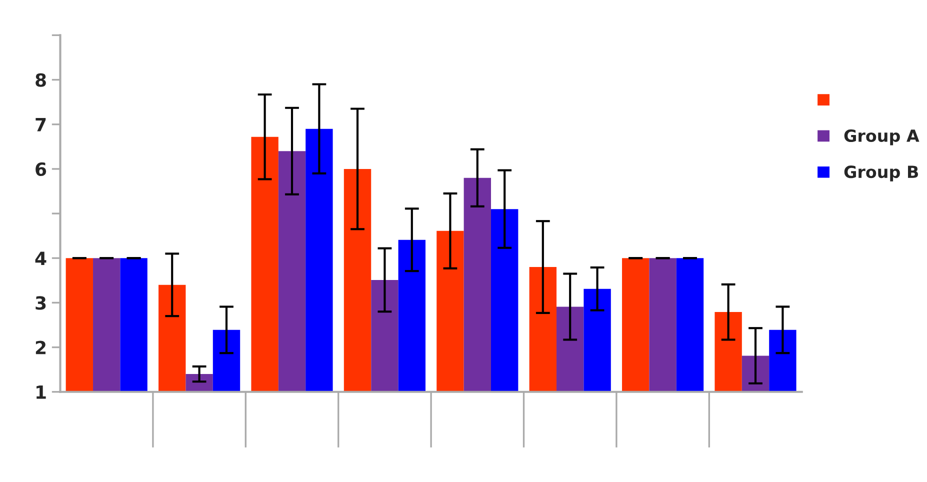 The height and width of the screenshot is (482, 927). I want to click on legend-label: Group B, so click(881, 174).